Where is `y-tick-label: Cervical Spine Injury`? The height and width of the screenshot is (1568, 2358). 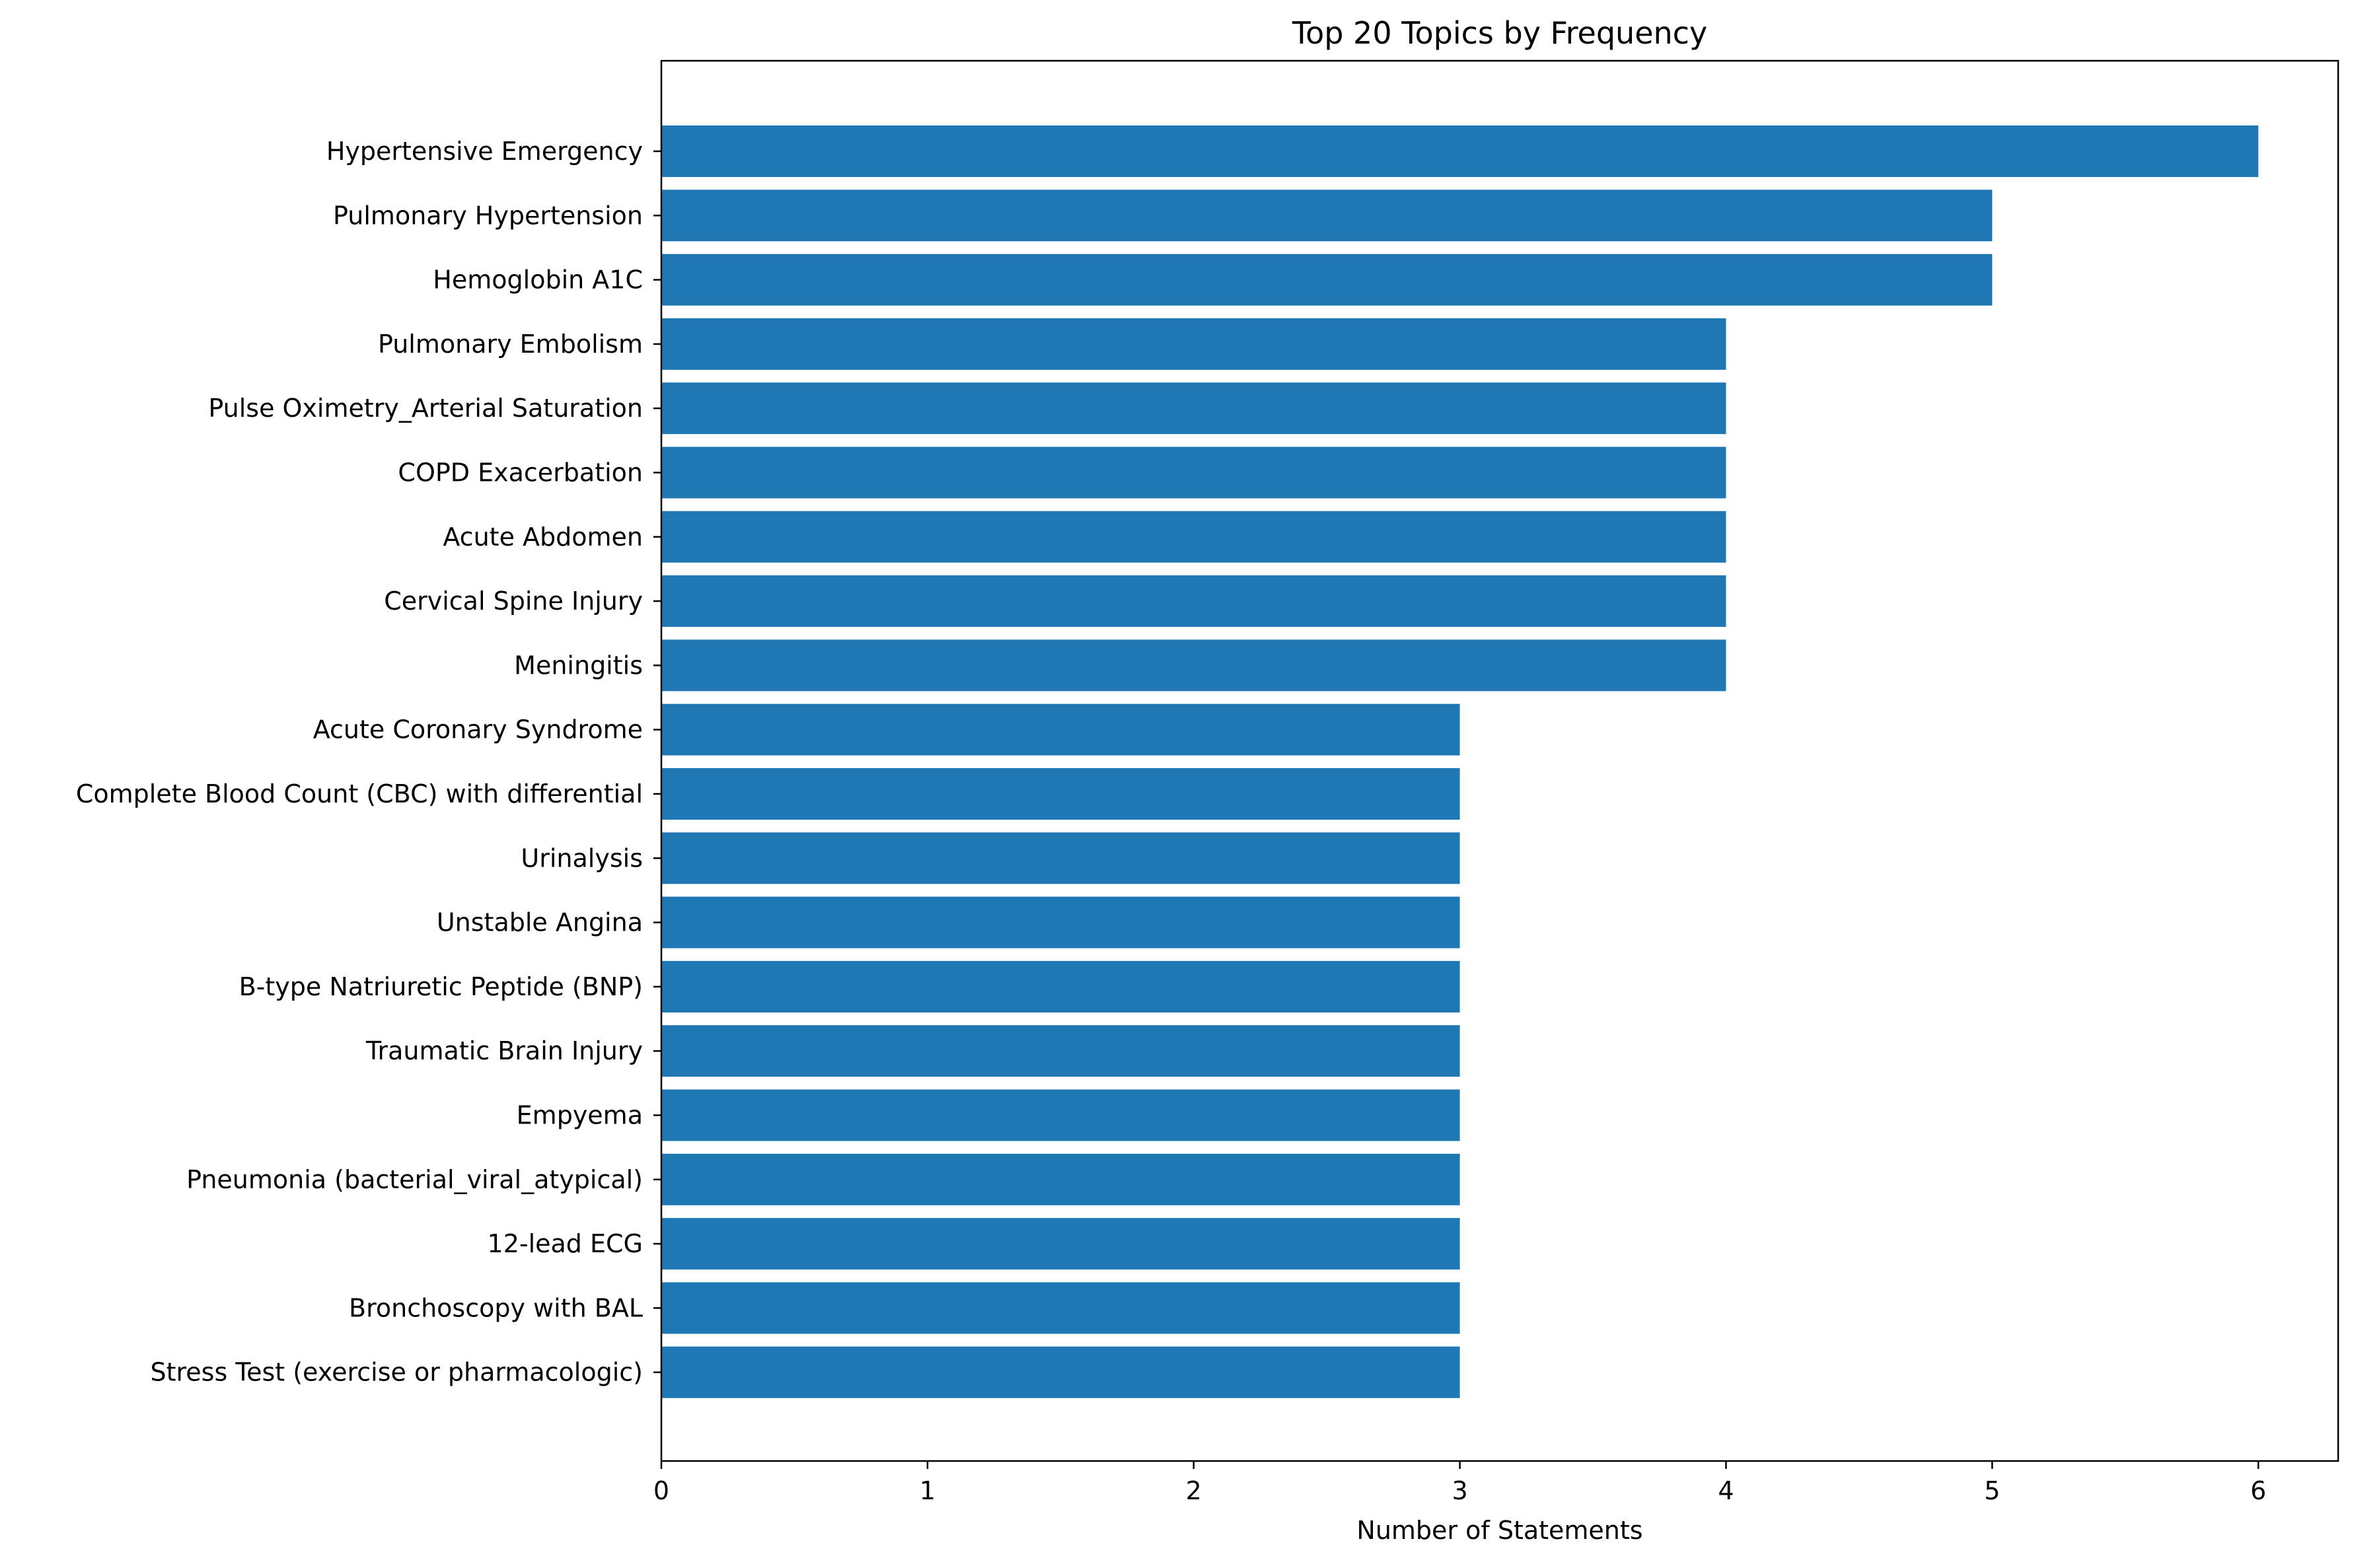
y-tick-label: Cervical Spine Injury is located at coordinates (513, 601).